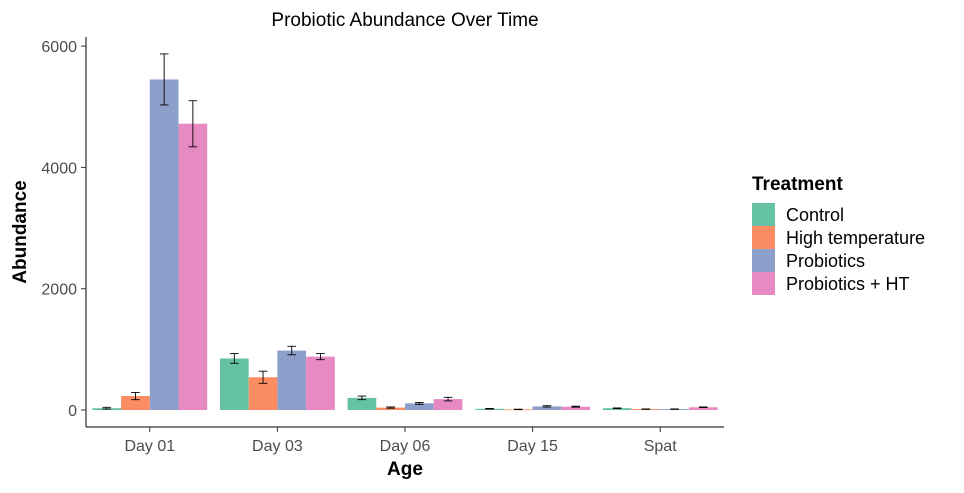 The image size is (964, 493). Describe the element at coordinates (405, 469) in the screenshot. I see `x-axis-title: Age` at that location.